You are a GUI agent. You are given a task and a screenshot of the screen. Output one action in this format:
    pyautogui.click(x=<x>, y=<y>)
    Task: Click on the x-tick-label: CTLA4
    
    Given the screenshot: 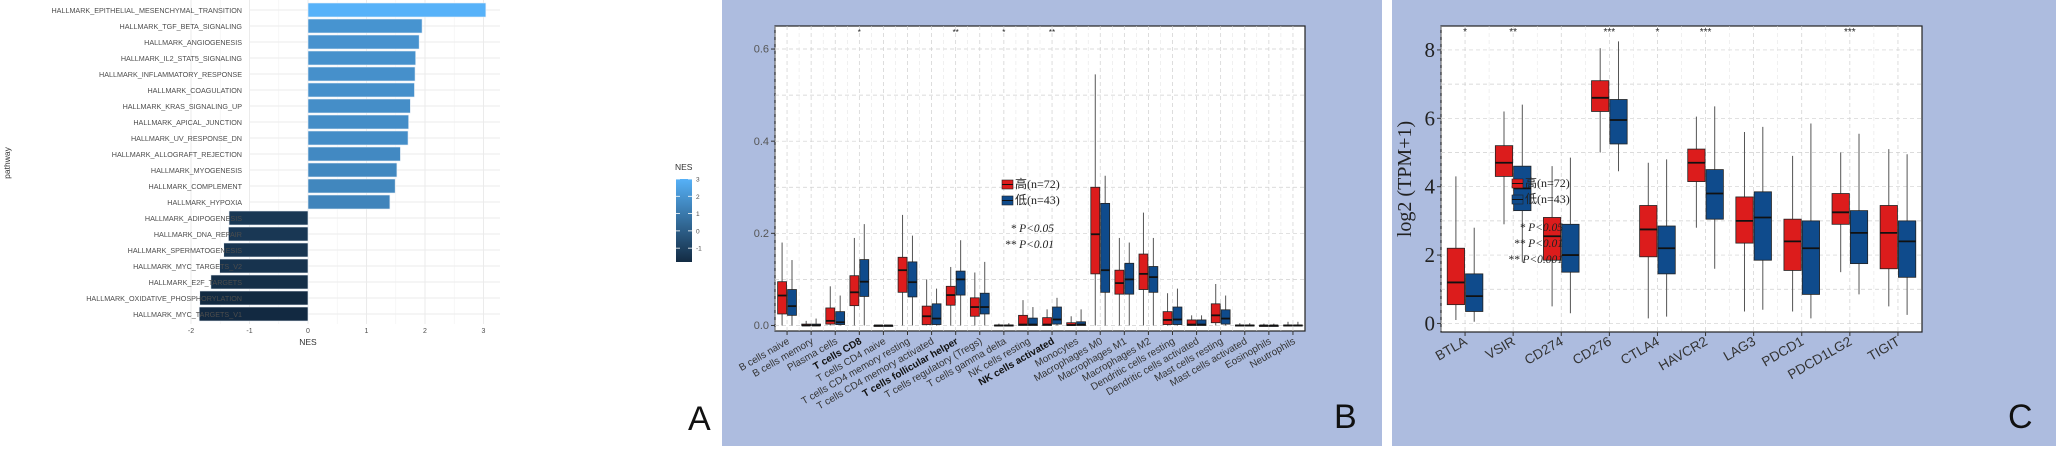 What is the action you would take?
    pyautogui.click(x=1640, y=350)
    